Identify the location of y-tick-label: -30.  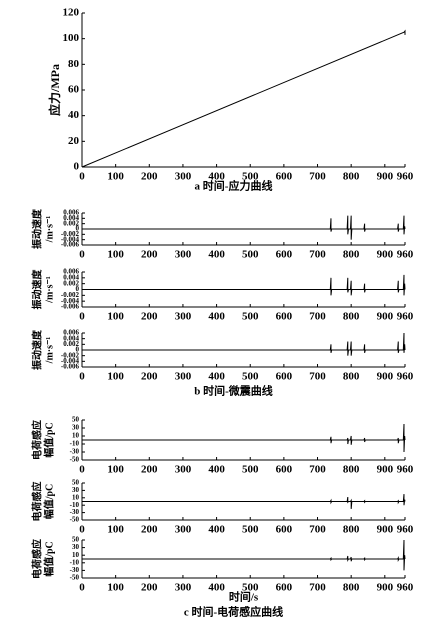
(75, 452).